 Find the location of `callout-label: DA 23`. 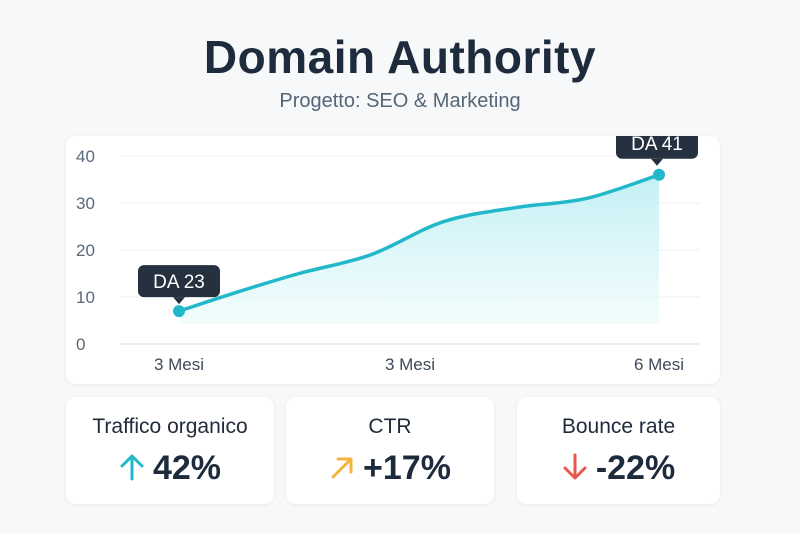

callout-label: DA 23 is located at coordinates (179, 282).